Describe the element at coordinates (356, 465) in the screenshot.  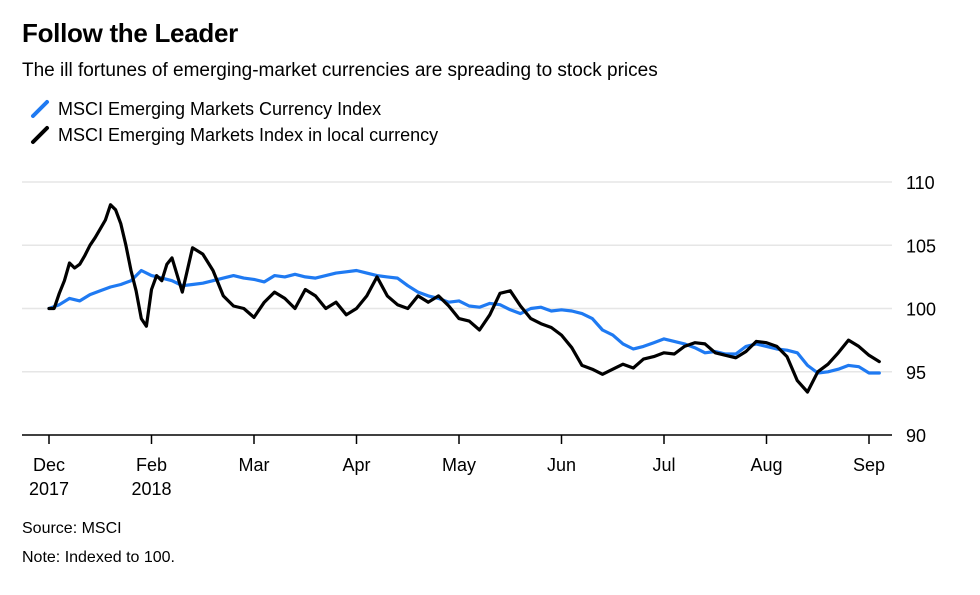
I see `x-tick-label-3: Apr` at that location.